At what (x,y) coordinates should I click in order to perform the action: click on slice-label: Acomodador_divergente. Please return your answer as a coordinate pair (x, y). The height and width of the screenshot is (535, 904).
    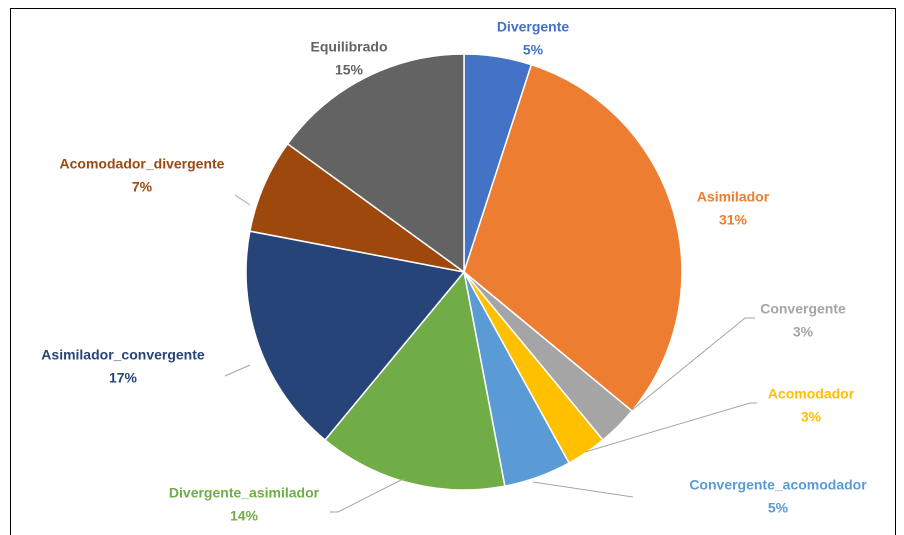
    Looking at the image, I should click on (142, 164).